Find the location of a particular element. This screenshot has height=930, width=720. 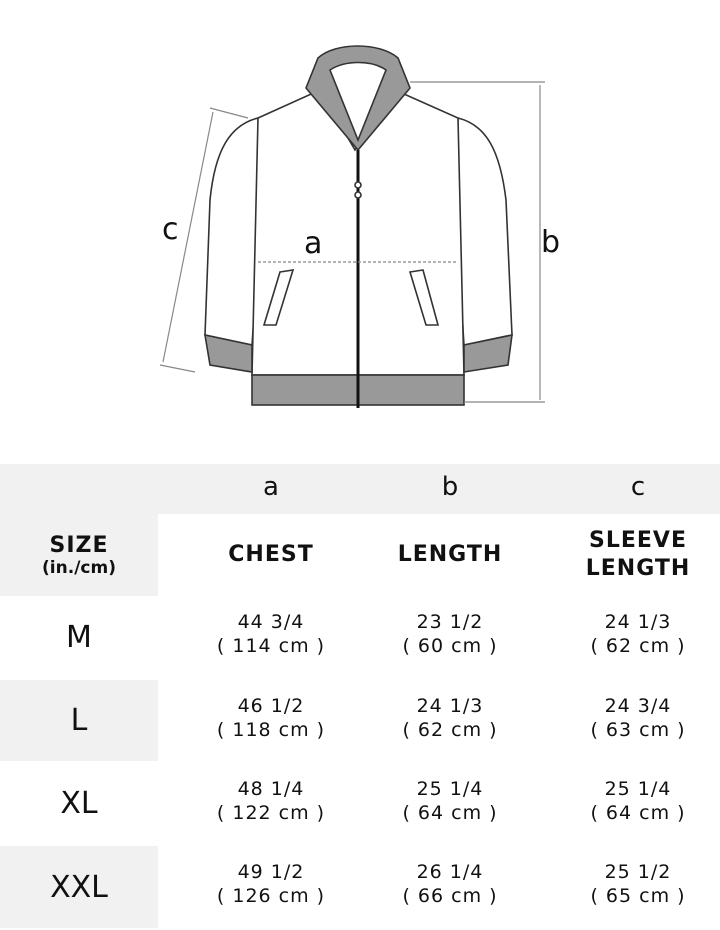

measurement-cell: 26 1/4( 66 cm ) is located at coordinates (450, 884).